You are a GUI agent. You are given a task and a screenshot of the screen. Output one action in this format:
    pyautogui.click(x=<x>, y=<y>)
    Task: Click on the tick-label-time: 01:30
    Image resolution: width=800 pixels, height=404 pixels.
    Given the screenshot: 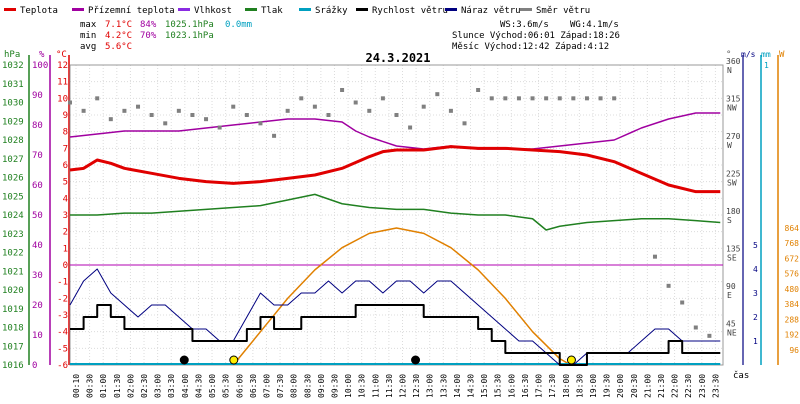 What is the action you would take?
    pyautogui.click(x=117, y=386)
    